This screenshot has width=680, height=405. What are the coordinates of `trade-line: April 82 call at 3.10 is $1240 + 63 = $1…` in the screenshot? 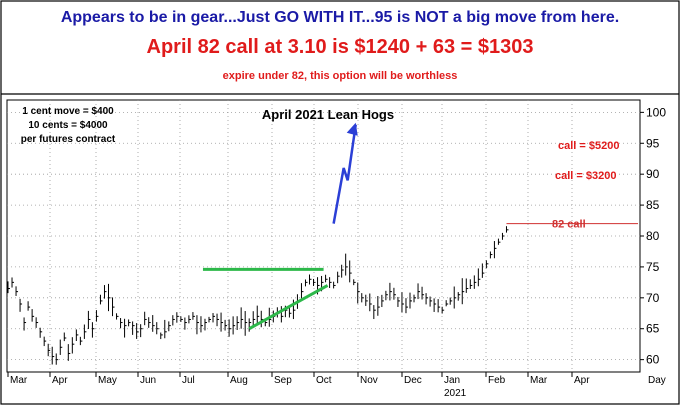 It's located at (340, 47).